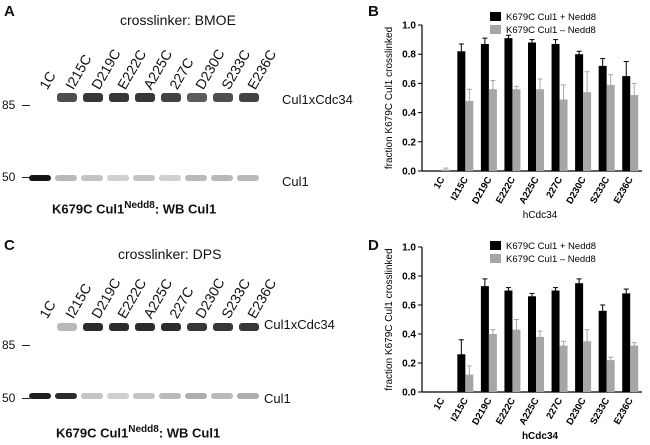 This screenshot has height=445, width=650. I want to click on x-tick-label: D219C, so click(482, 411).